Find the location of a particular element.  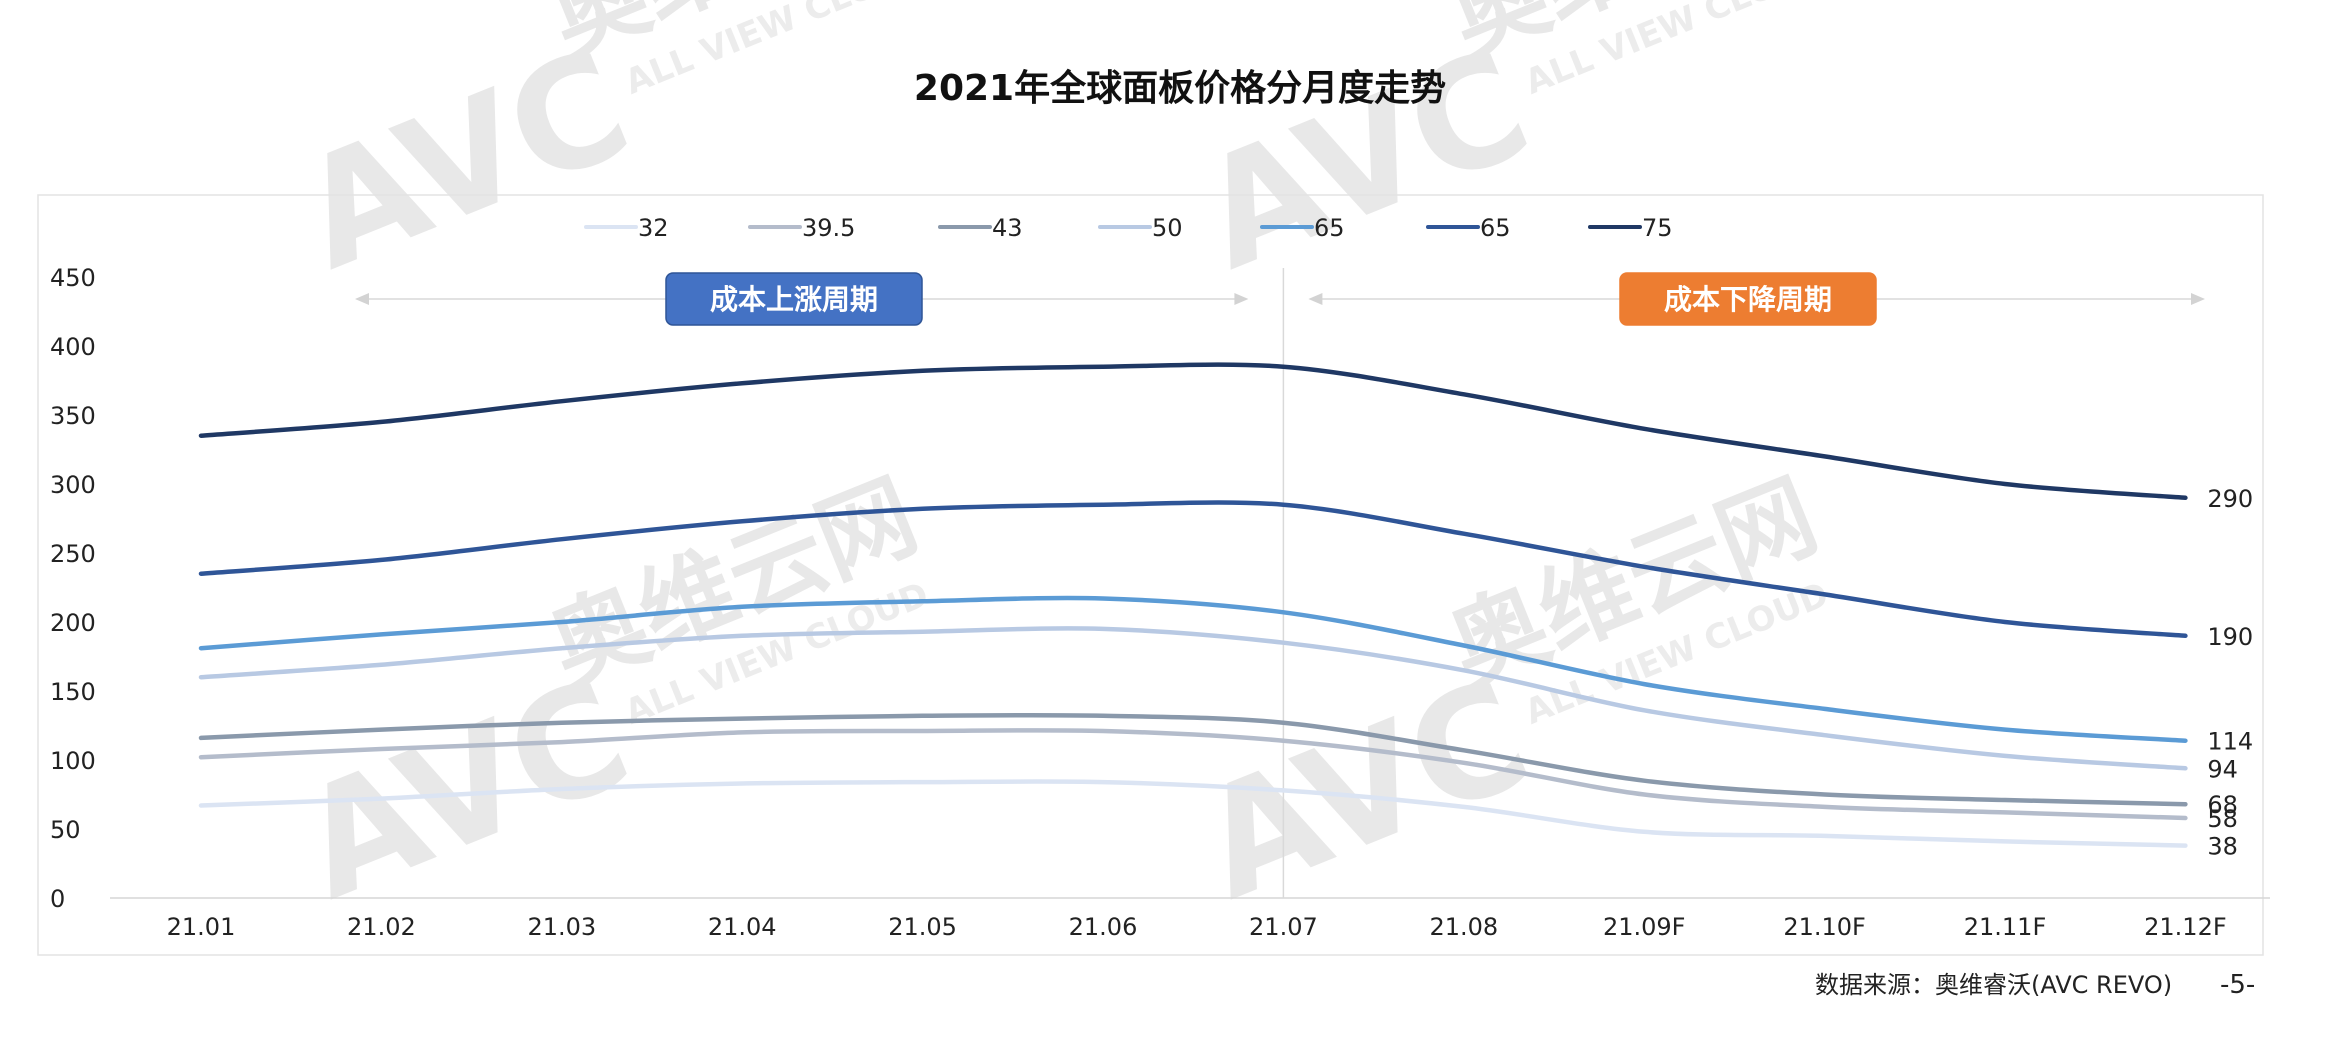

end-value-label: 58 is located at coordinates (2222, 819).